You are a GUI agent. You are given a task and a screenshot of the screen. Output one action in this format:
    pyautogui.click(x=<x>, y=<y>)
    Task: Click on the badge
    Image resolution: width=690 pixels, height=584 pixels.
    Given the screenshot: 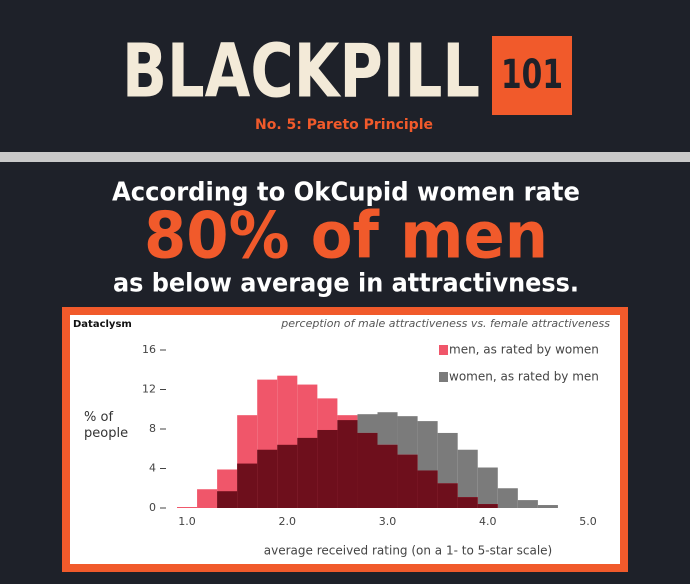 What is the action you would take?
    pyautogui.click(x=532, y=75)
    